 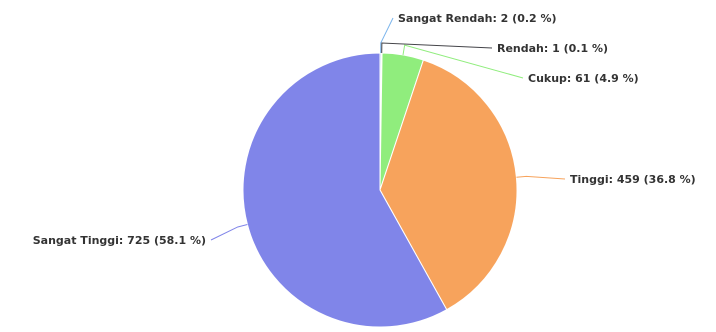 I want to click on connector-rendah, so click(x=437, y=48).